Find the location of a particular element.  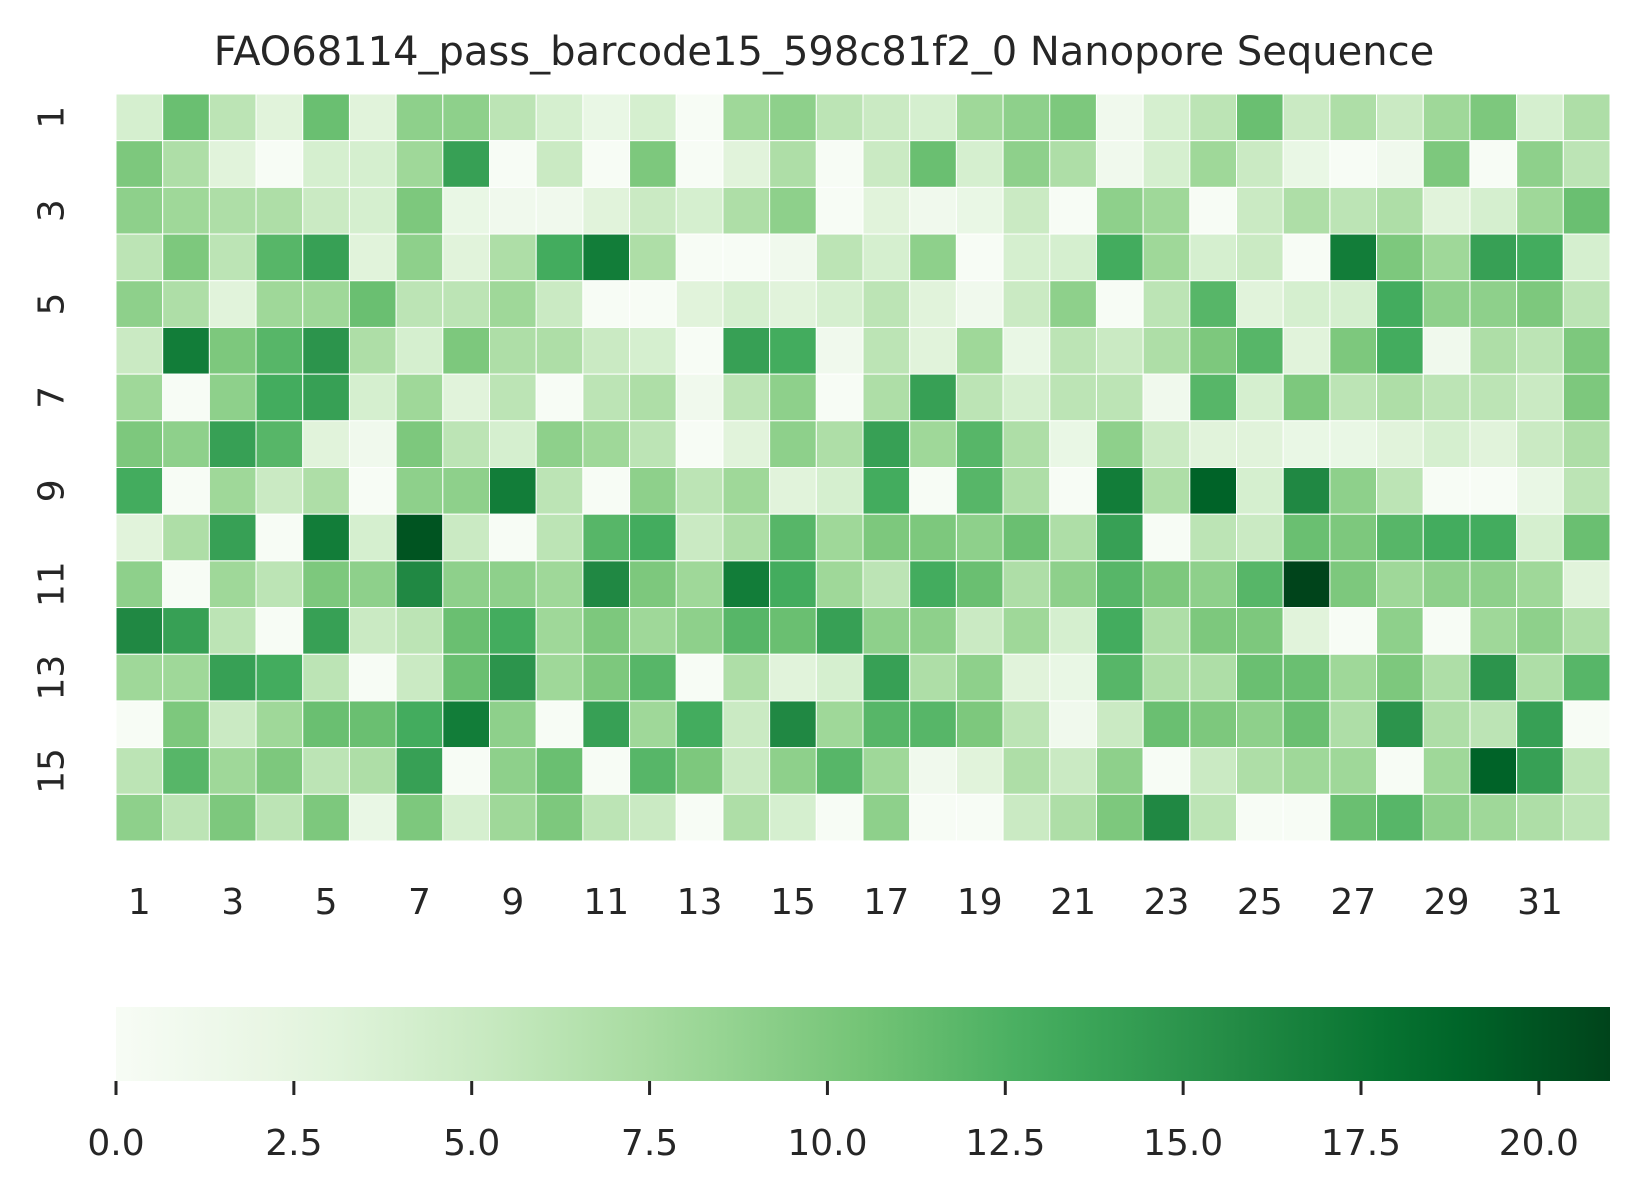

y-tick-label: 7 is located at coordinates (52, 397).